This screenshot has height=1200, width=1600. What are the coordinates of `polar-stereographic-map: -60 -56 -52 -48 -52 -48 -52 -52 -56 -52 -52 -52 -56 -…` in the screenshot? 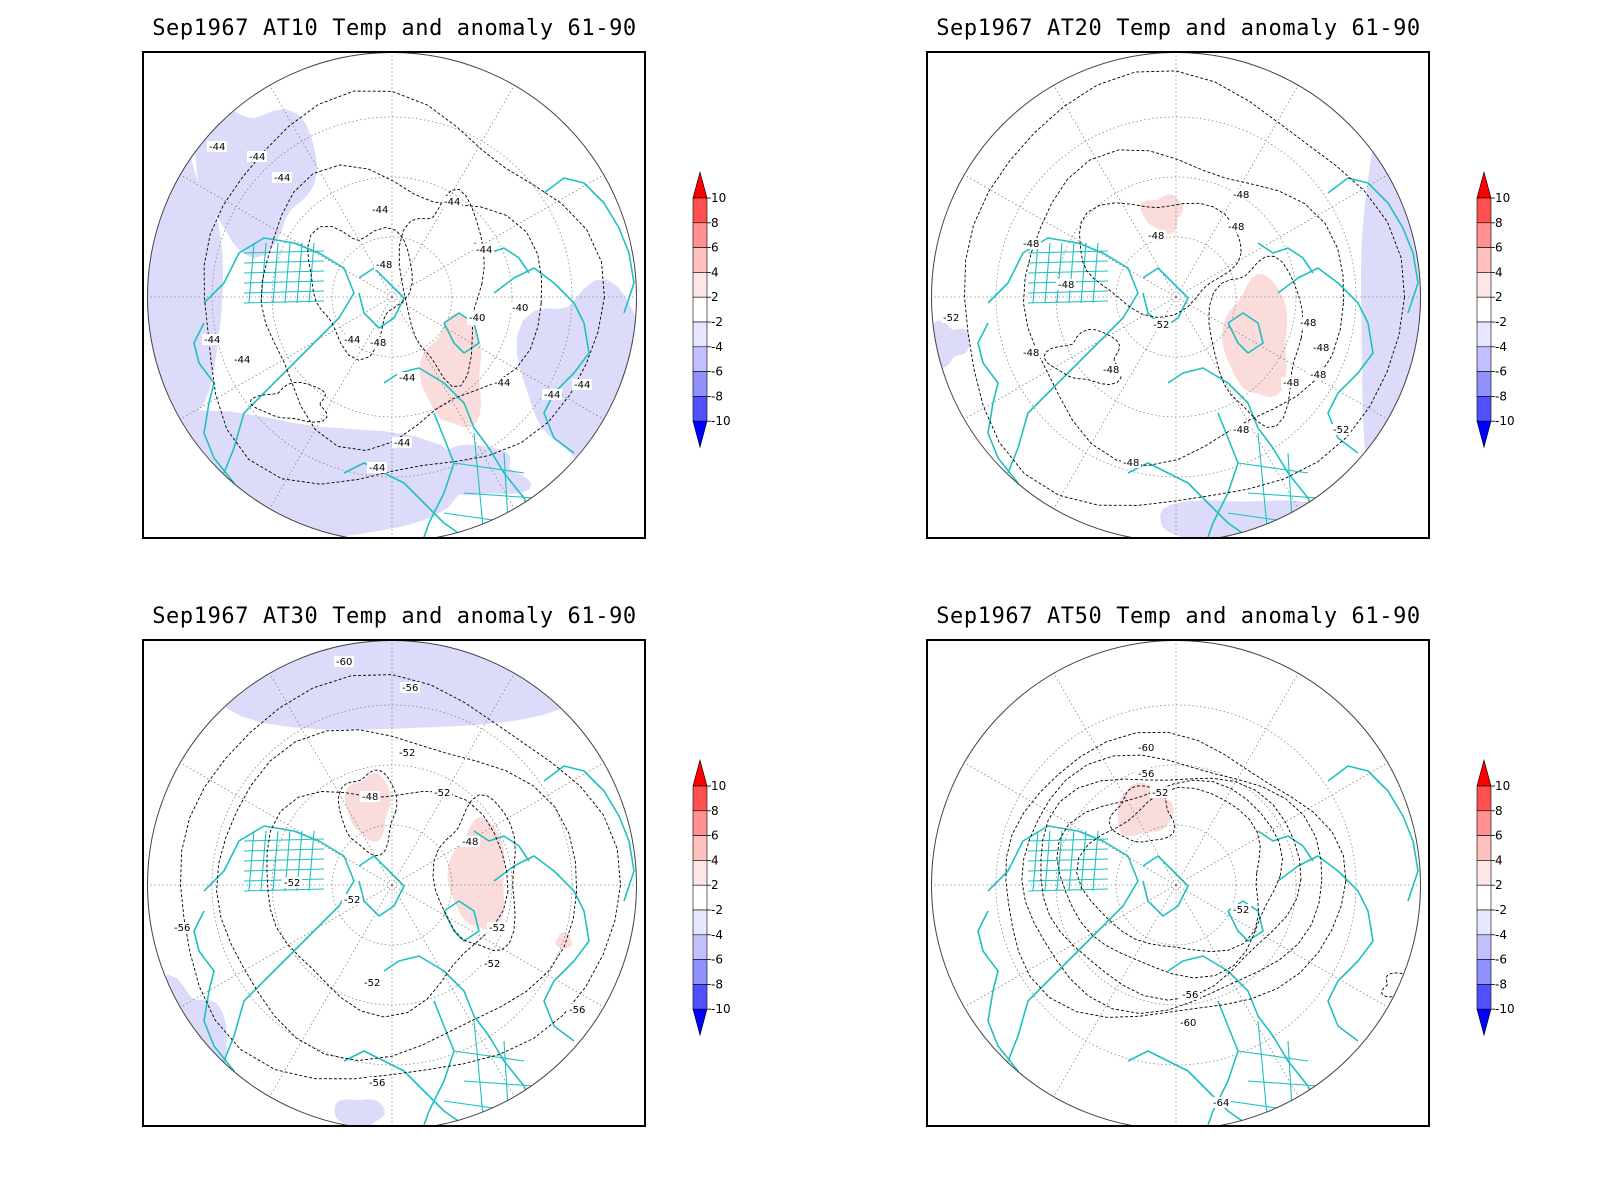 It's located at (392, 883).